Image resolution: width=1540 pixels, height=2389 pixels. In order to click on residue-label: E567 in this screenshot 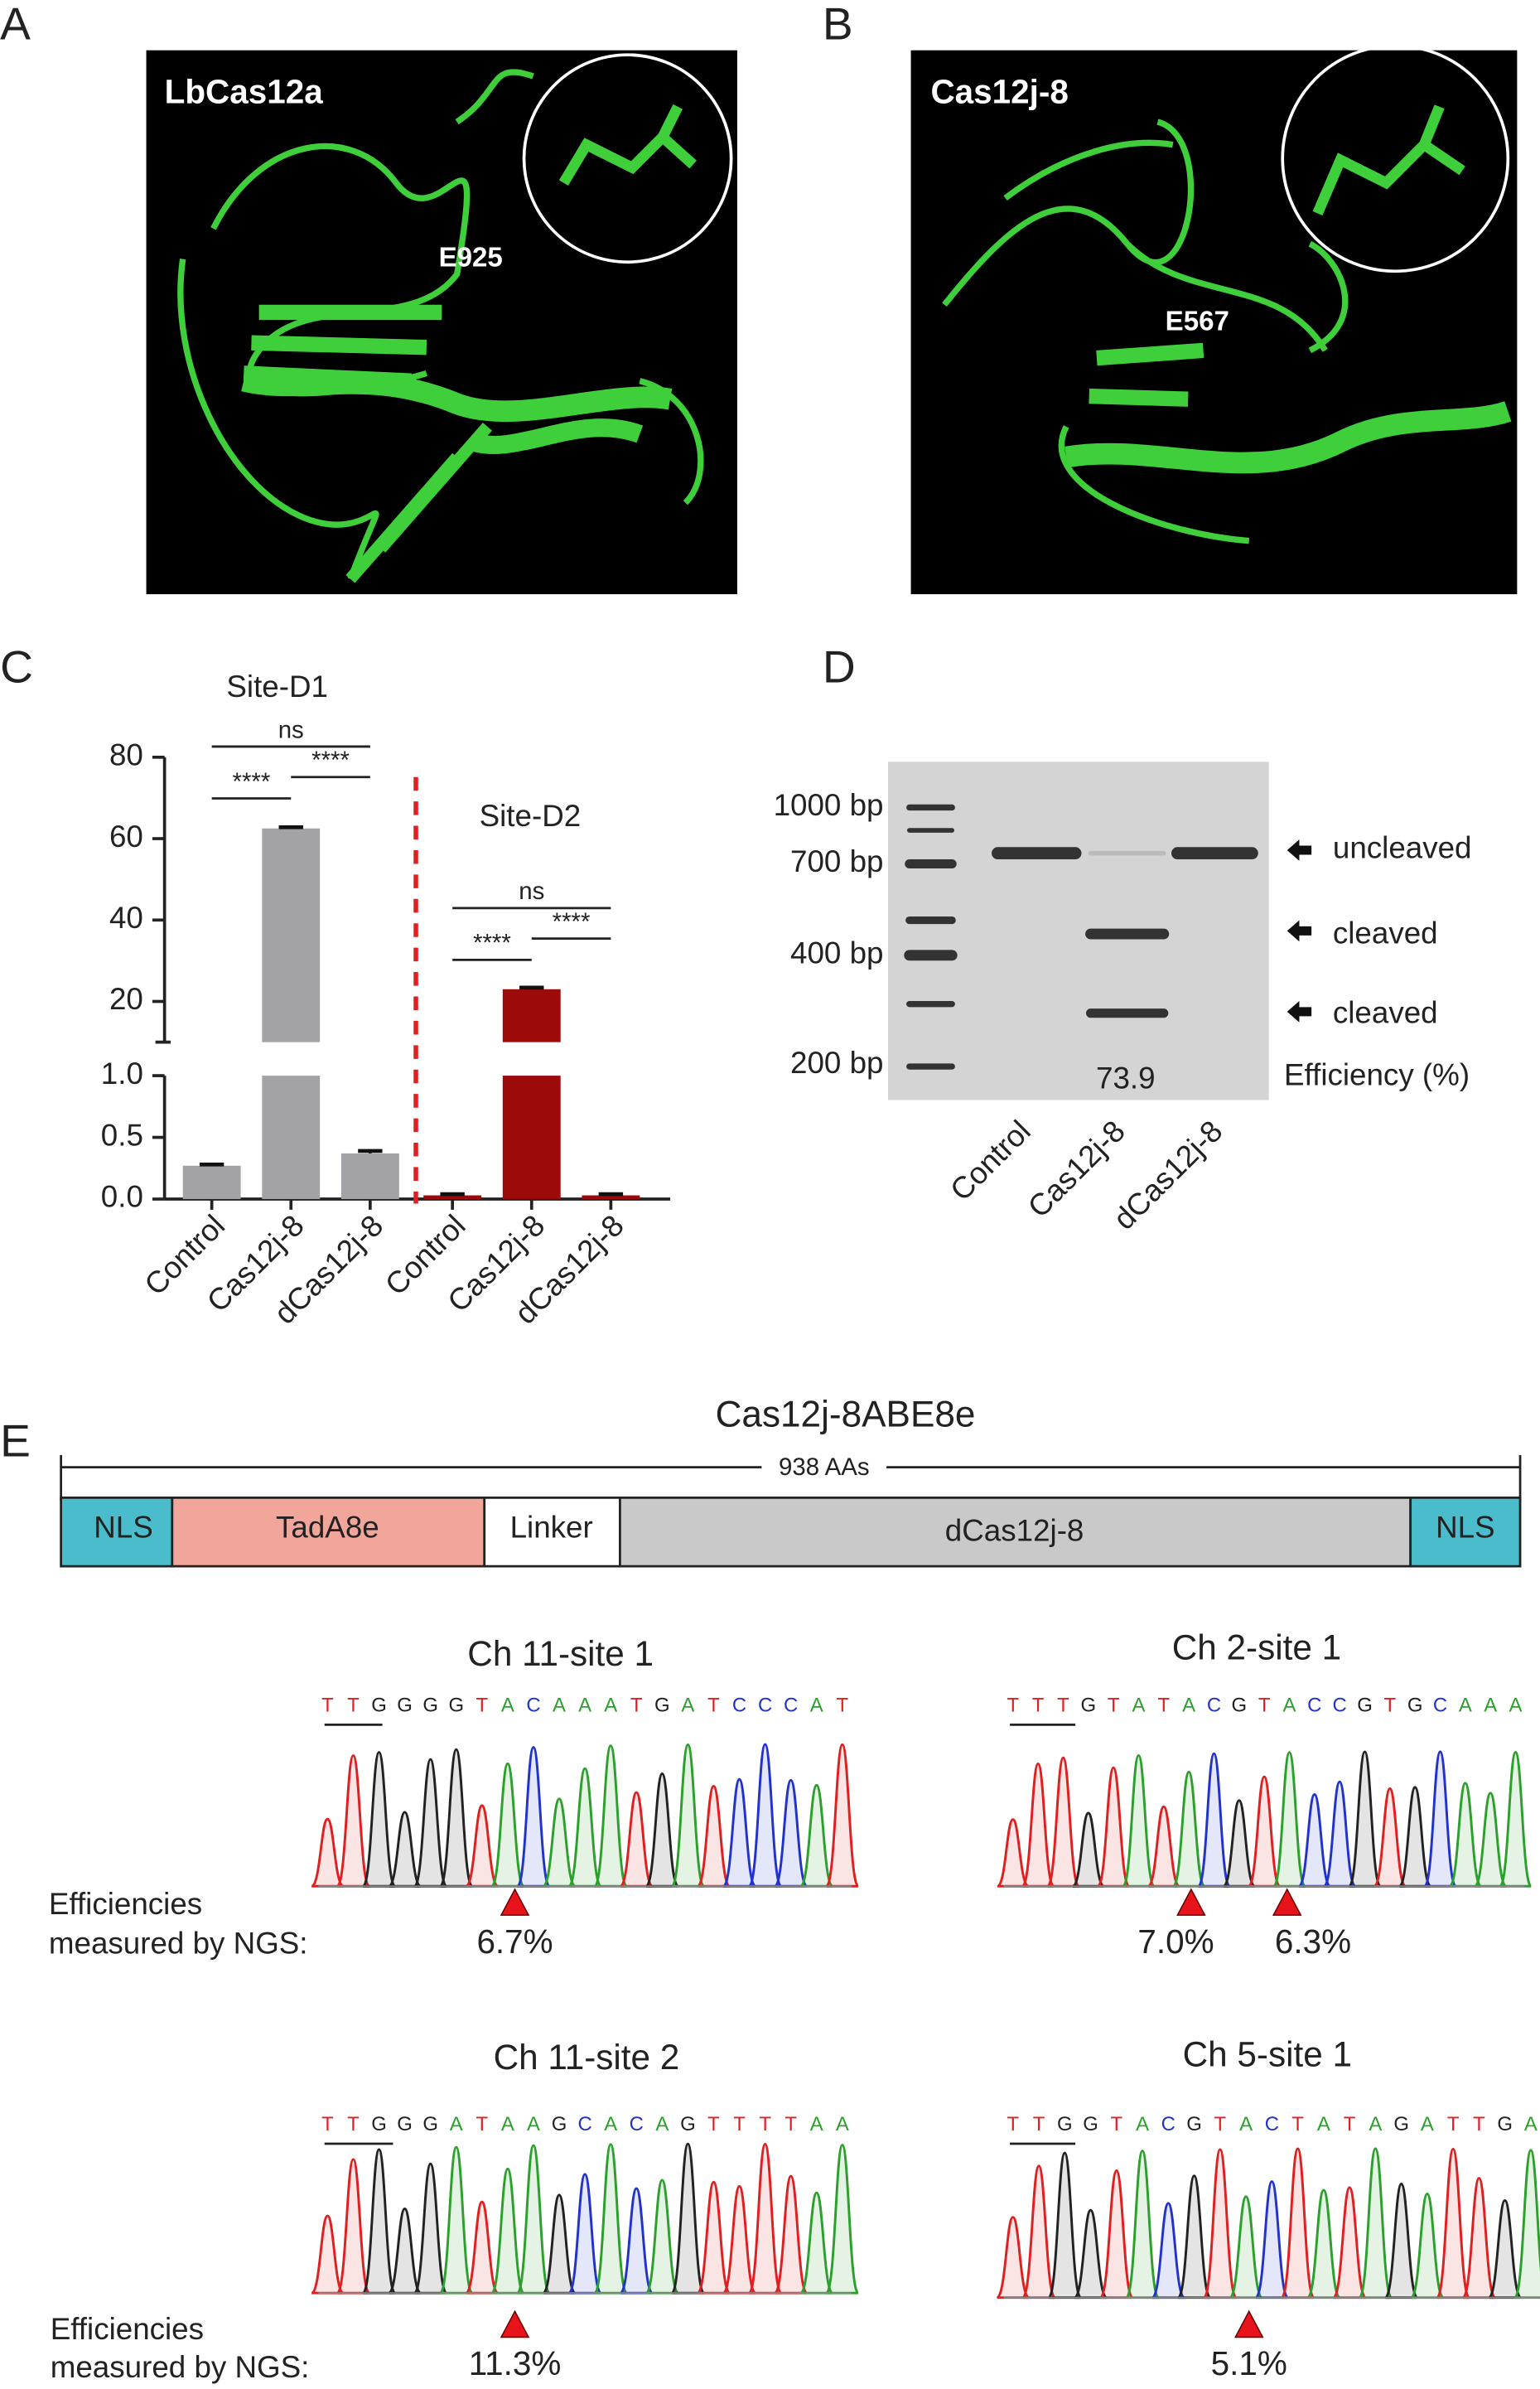, I will do `click(1197, 322)`.